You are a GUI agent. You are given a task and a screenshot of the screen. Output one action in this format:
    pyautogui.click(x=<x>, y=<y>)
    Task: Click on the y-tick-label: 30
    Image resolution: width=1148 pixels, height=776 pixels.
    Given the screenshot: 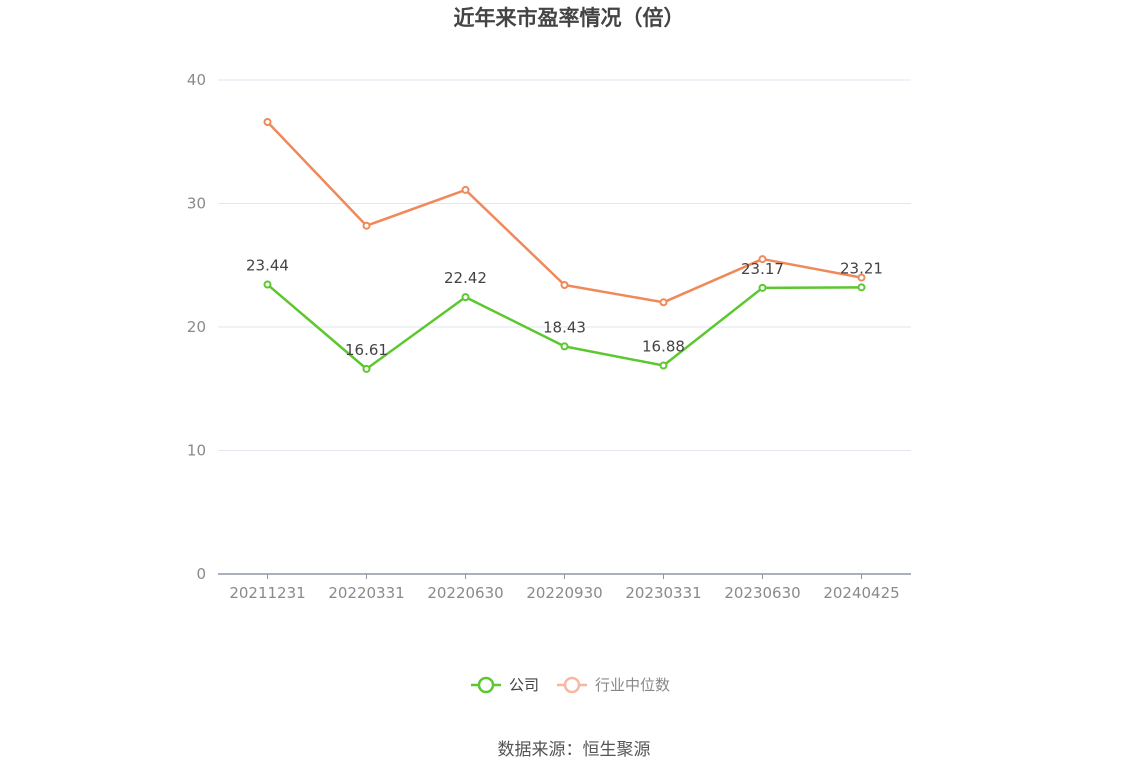 What is the action you would take?
    pyautogui.click(x=196, y=204)
    